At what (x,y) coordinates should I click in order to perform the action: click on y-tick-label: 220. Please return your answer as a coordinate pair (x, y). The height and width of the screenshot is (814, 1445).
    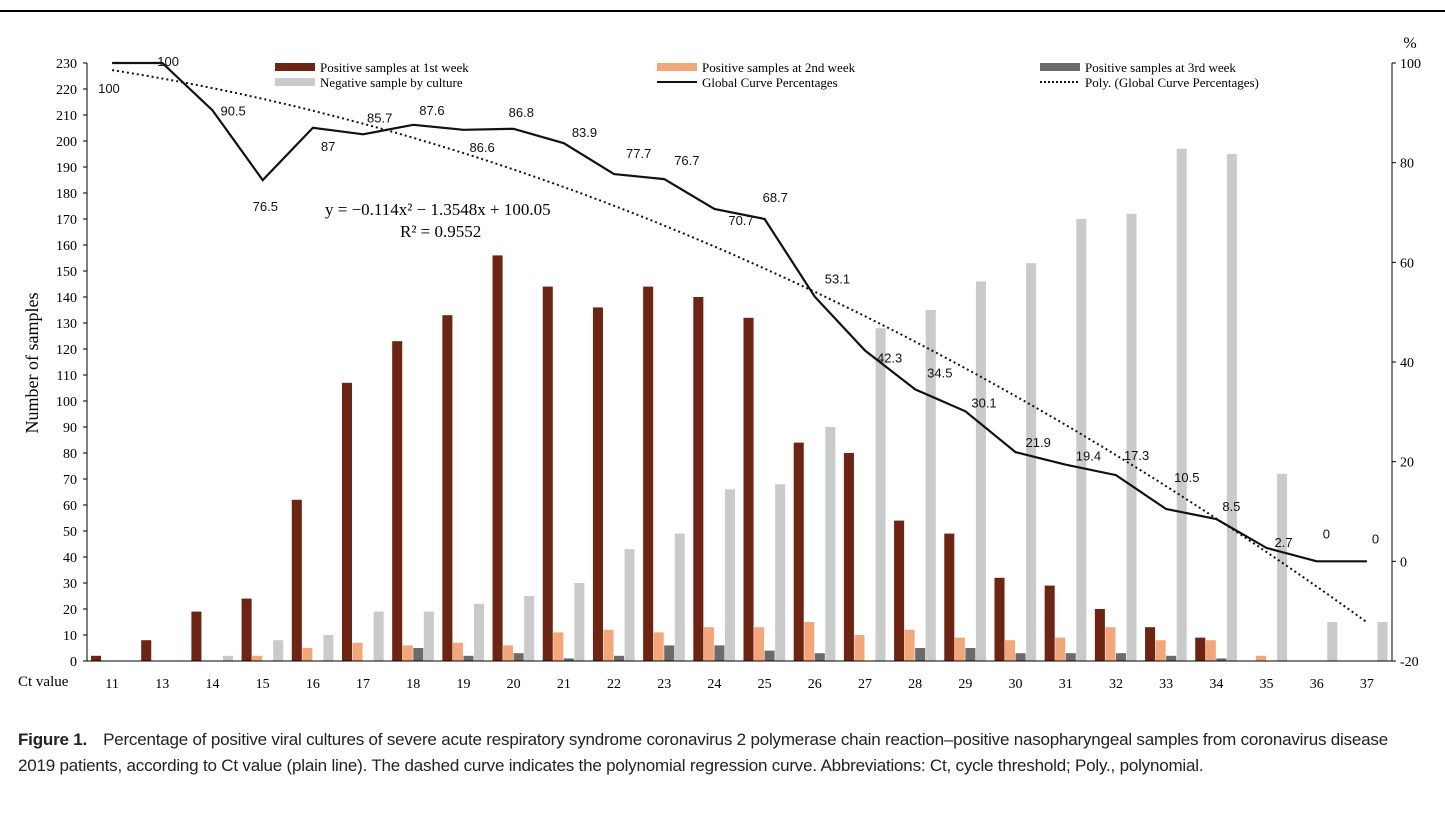
    Looking at the image, I should click on (66, 90).